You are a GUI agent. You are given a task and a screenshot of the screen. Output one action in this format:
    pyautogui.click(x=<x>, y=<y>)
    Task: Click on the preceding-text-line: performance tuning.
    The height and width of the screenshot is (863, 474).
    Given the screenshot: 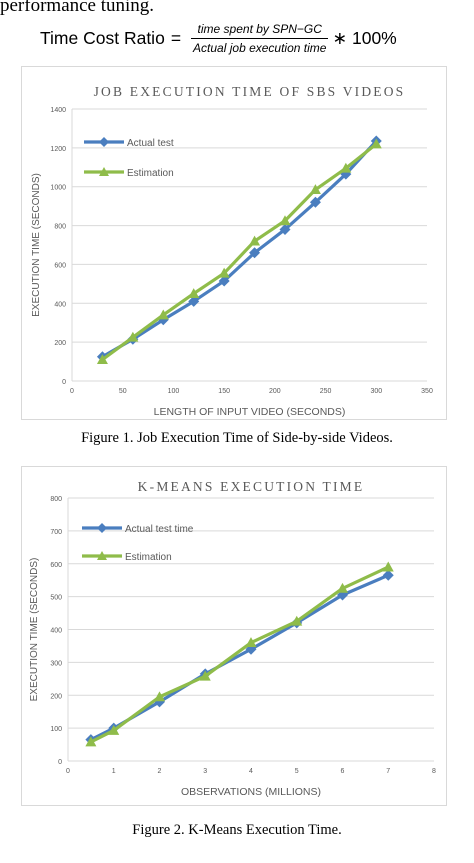 What is the action you would take?
    pyautogui.click(x=77, y=8)
    